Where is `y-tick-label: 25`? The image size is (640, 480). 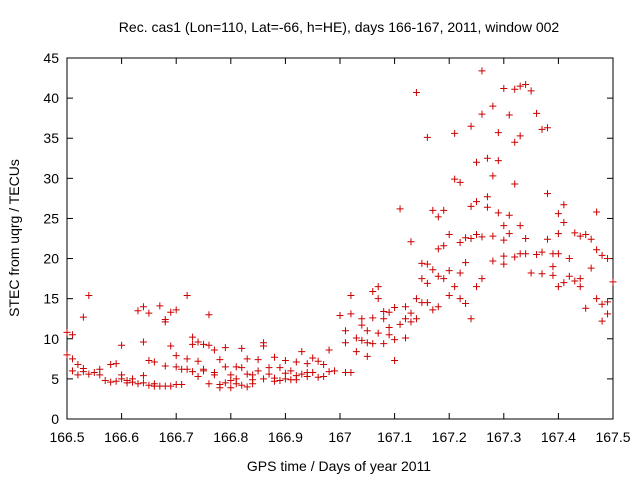
y-tick-label: 25 is located at coordinates (51, 218).